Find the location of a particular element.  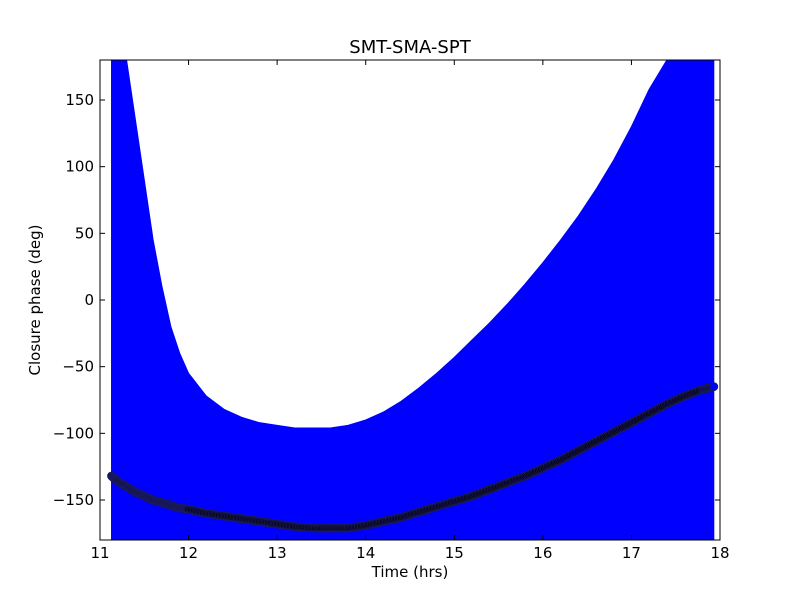

y-tick-label: 100 is located at coordinates (79, 167).